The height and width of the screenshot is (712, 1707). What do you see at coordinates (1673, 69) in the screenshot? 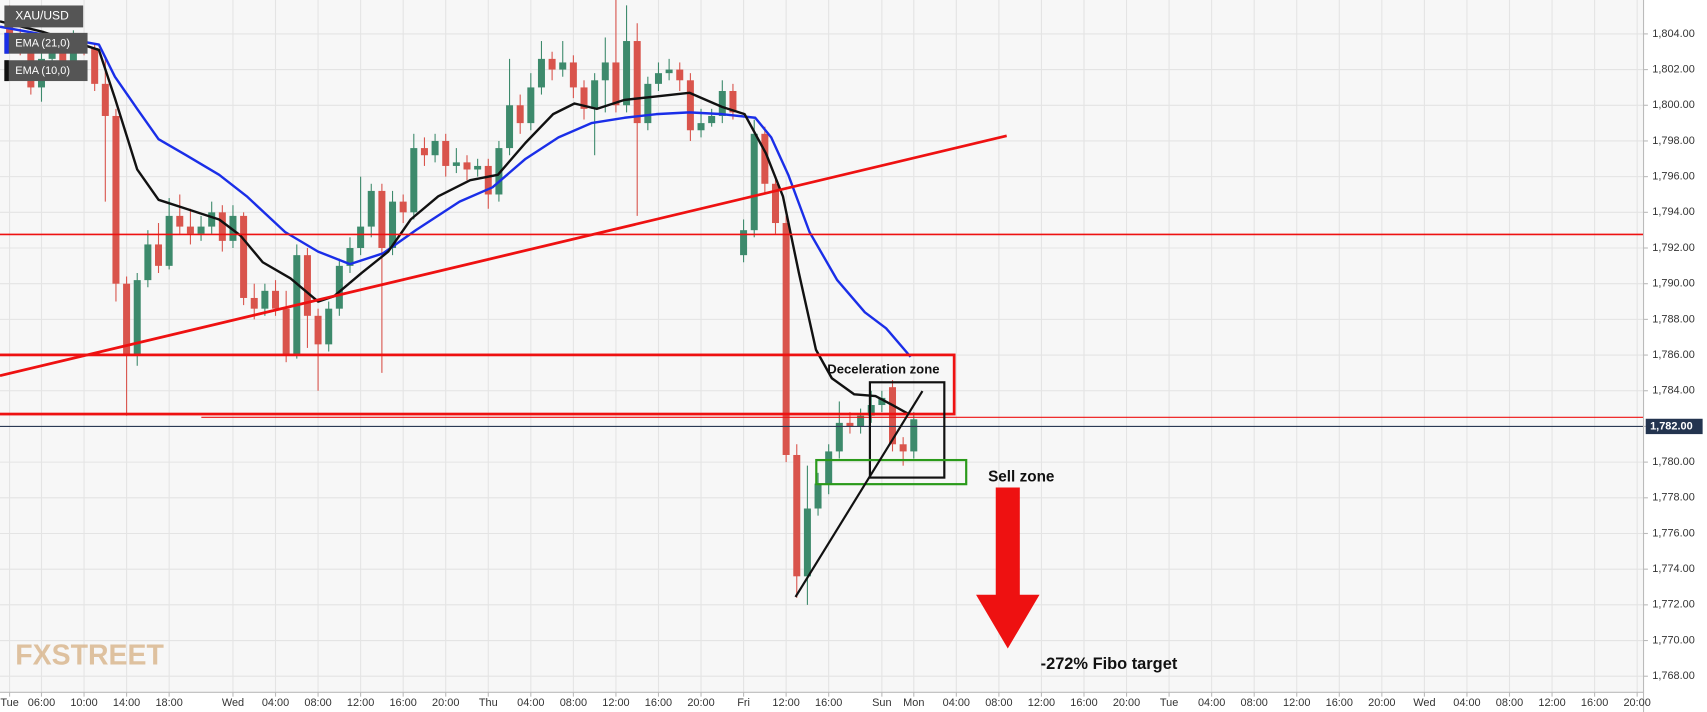
I see `y-tick-label: 1,802.00` at bounding box center [1673, 69].